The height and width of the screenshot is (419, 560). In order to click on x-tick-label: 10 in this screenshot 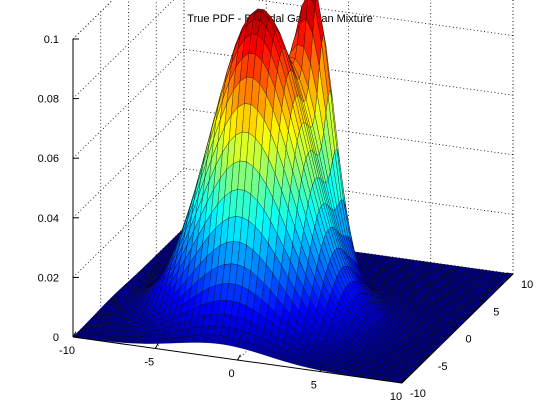, I will do `click(396, 397)`.